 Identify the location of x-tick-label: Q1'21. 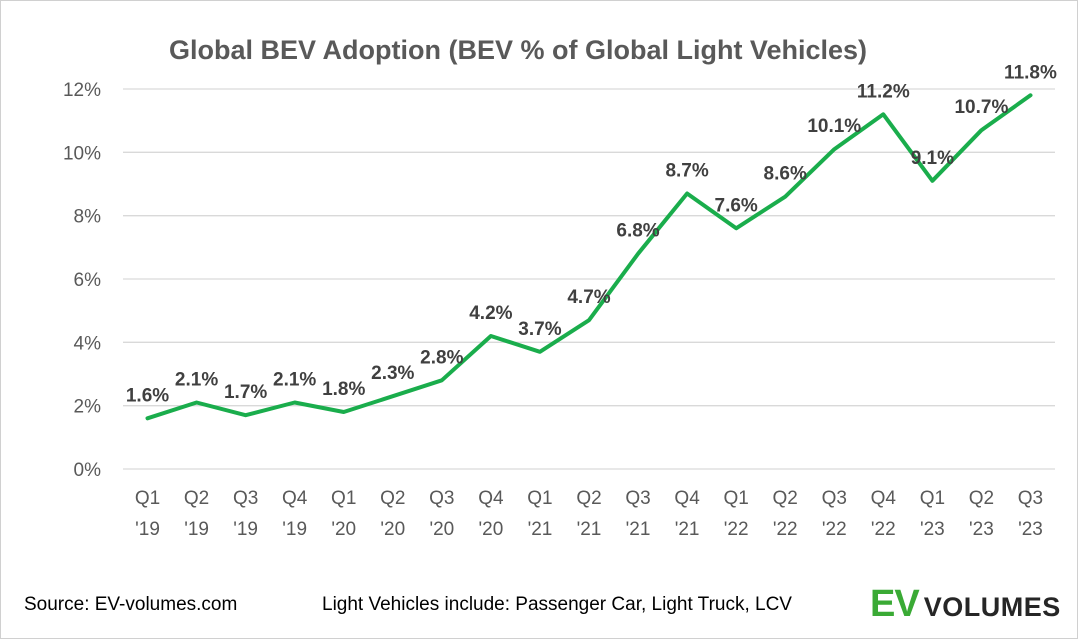
(539, 514).